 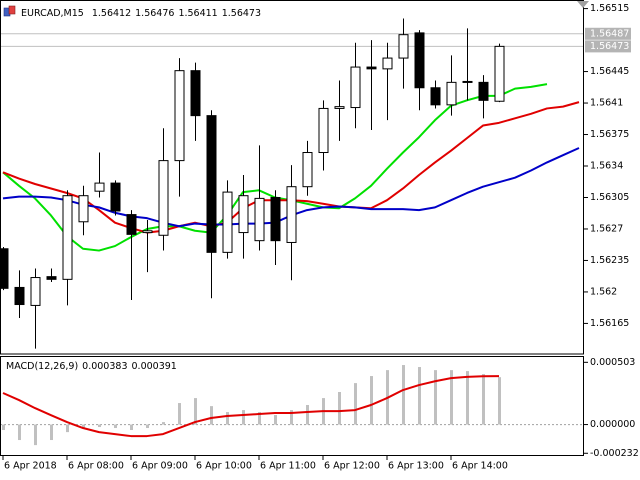 What do you see at coordinates (609, 260) in the screenshot?
I see `y-tick-label: 1.56235` at bounding box center [609, 260].